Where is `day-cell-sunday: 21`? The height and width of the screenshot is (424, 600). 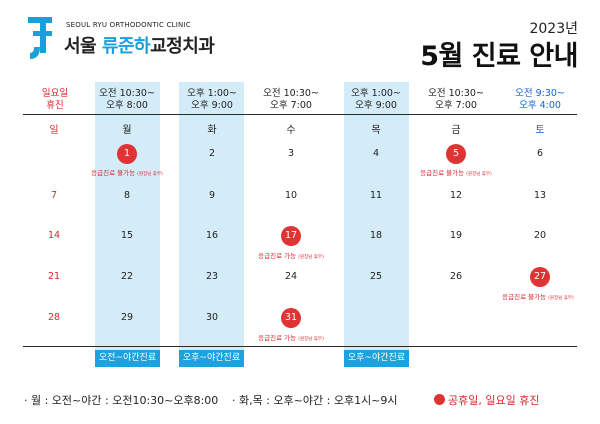 day-cell-sunday: 21 is located at coordinates (54, 276).